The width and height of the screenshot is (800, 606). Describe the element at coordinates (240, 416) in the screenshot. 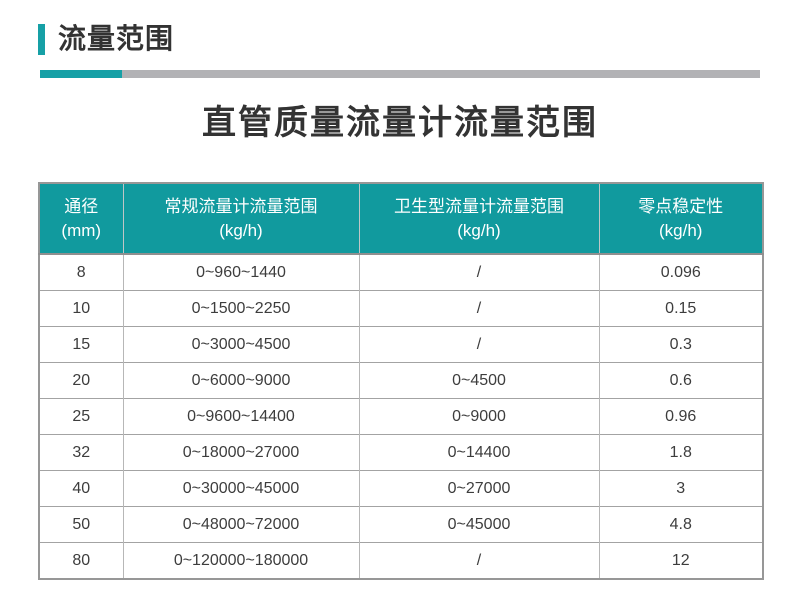

I see `table-cell: 0~9600~14400` at that location.